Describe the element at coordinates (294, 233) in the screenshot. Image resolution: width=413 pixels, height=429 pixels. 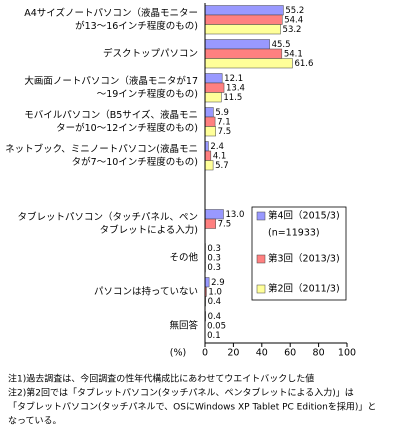
I see `legend-note: (n=11933)` at that location.